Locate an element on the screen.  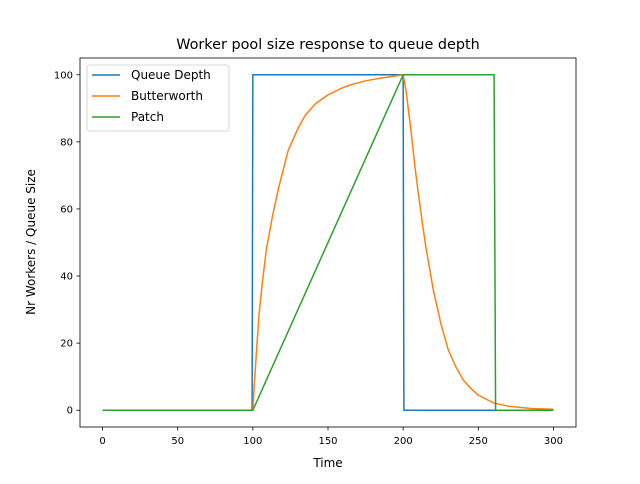
x-tick-label: 250 is located at coordinates (478, 441).